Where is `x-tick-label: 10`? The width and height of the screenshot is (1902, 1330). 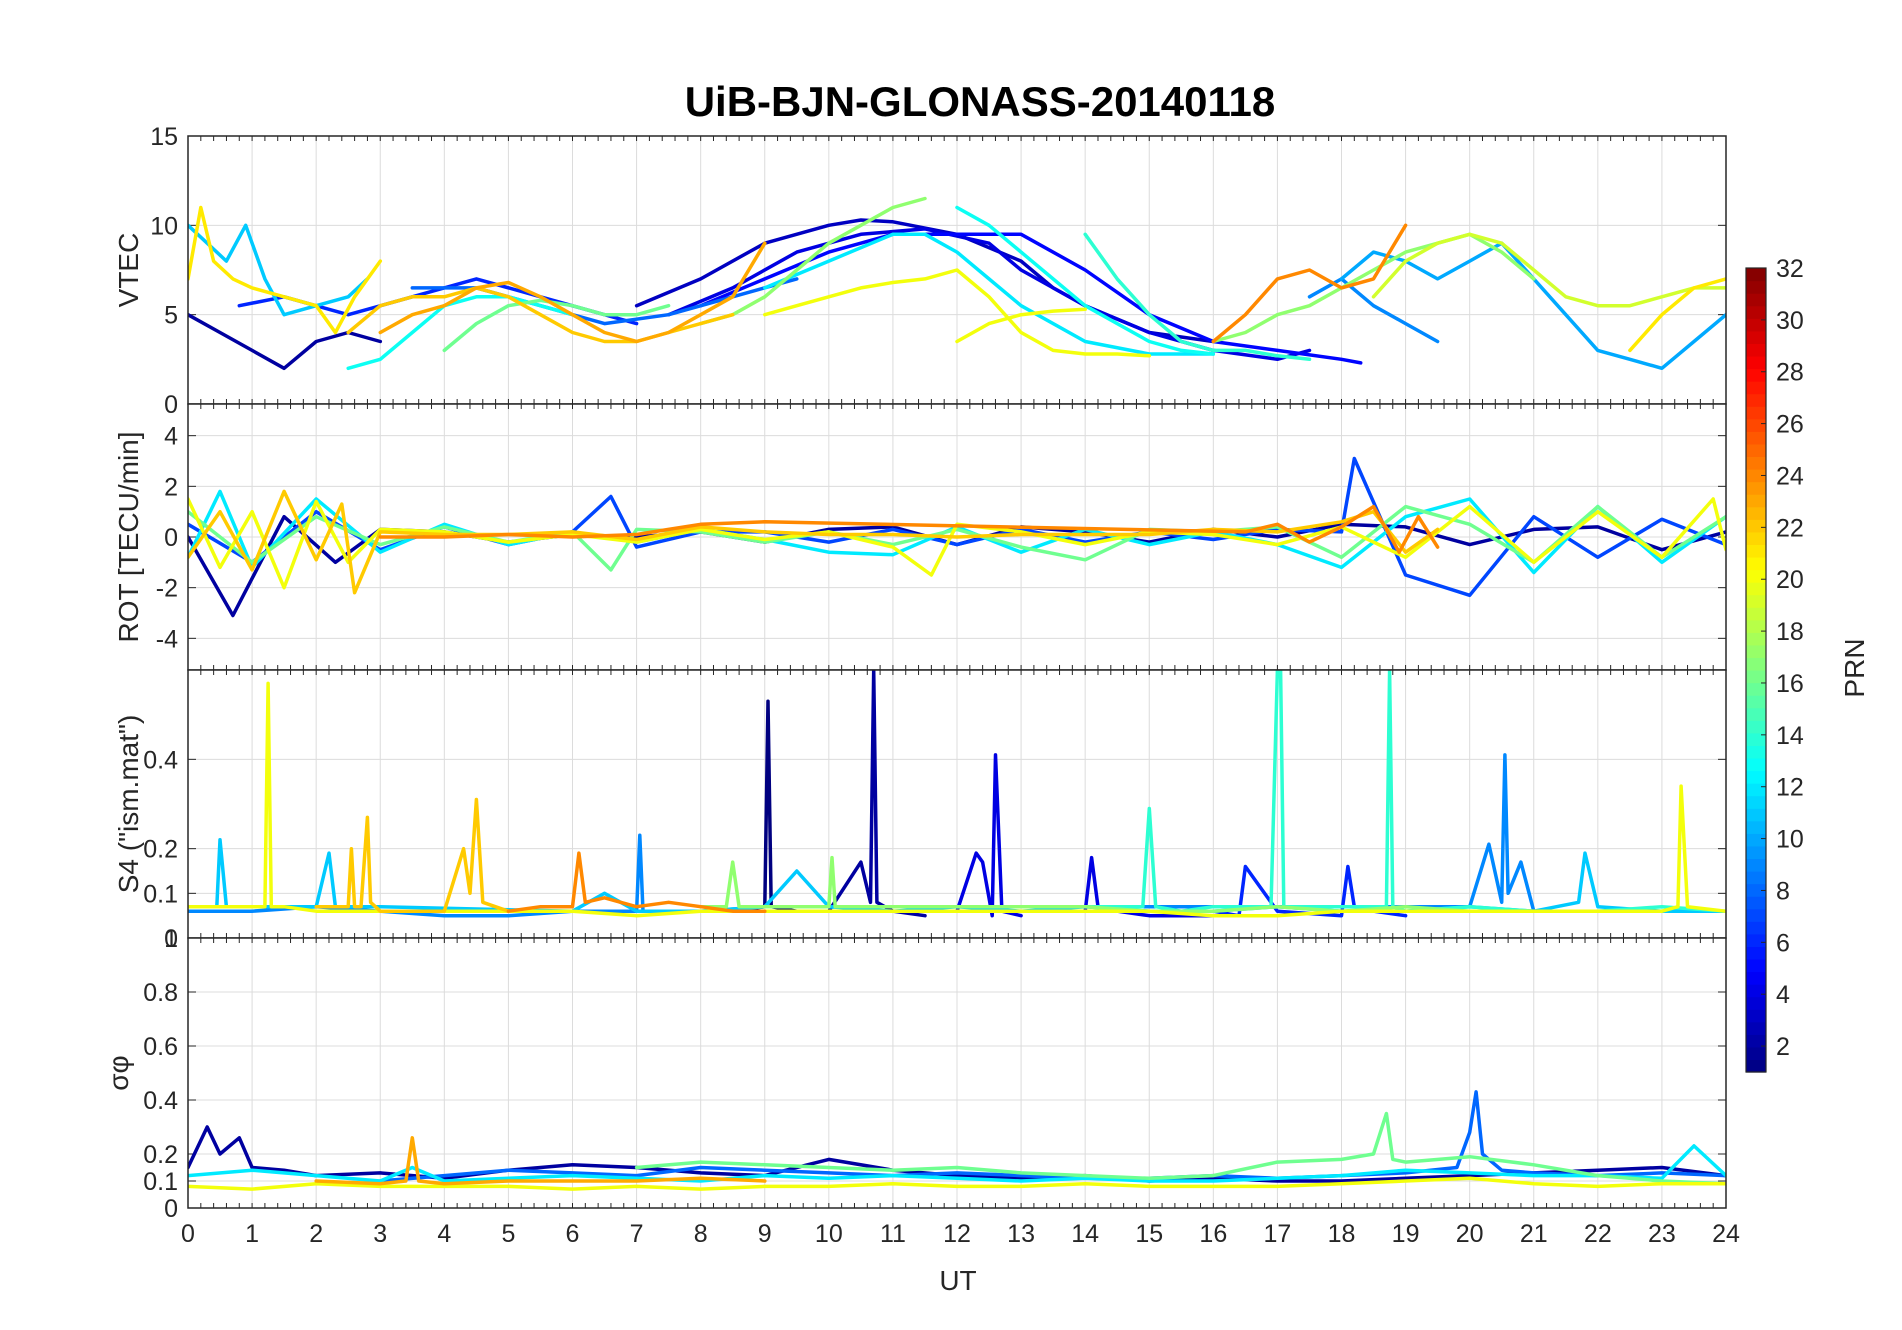 x-tick-label: 10 is located at coordinates (829, 1234).